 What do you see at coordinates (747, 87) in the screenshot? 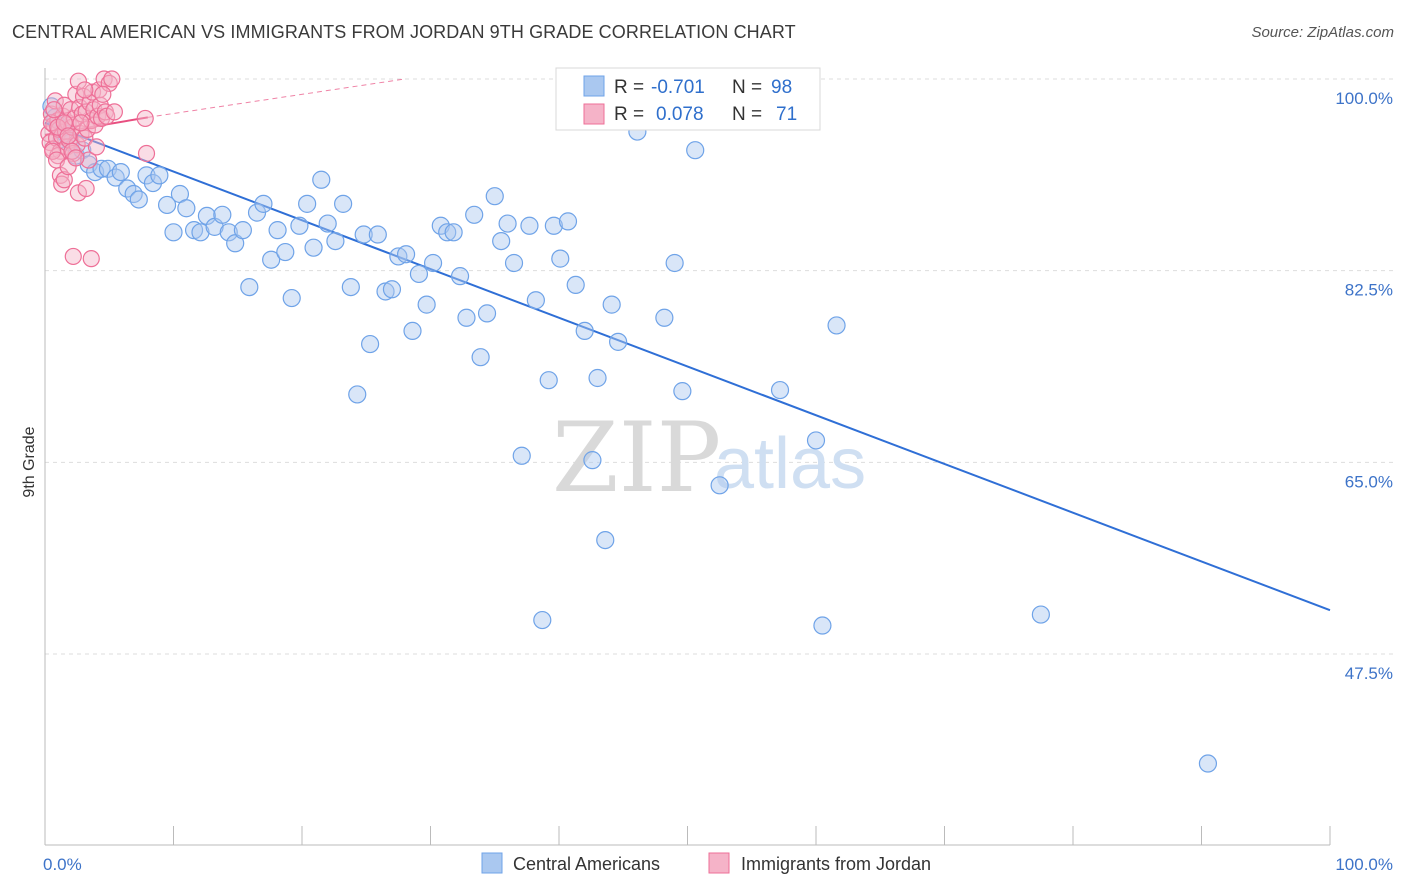
I see `stats-blue-n-label: N =` at bounding box center [747, 87].